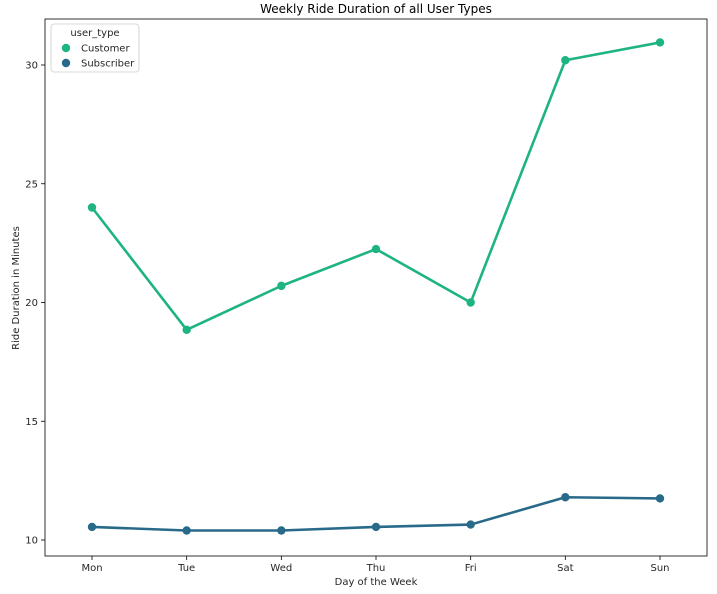 Image resolution: width=717 pixels, height=594 pixels. Describe the element at coordinates (31, 66) in the screenshot. I see `y-tick-label: 30` at that location.